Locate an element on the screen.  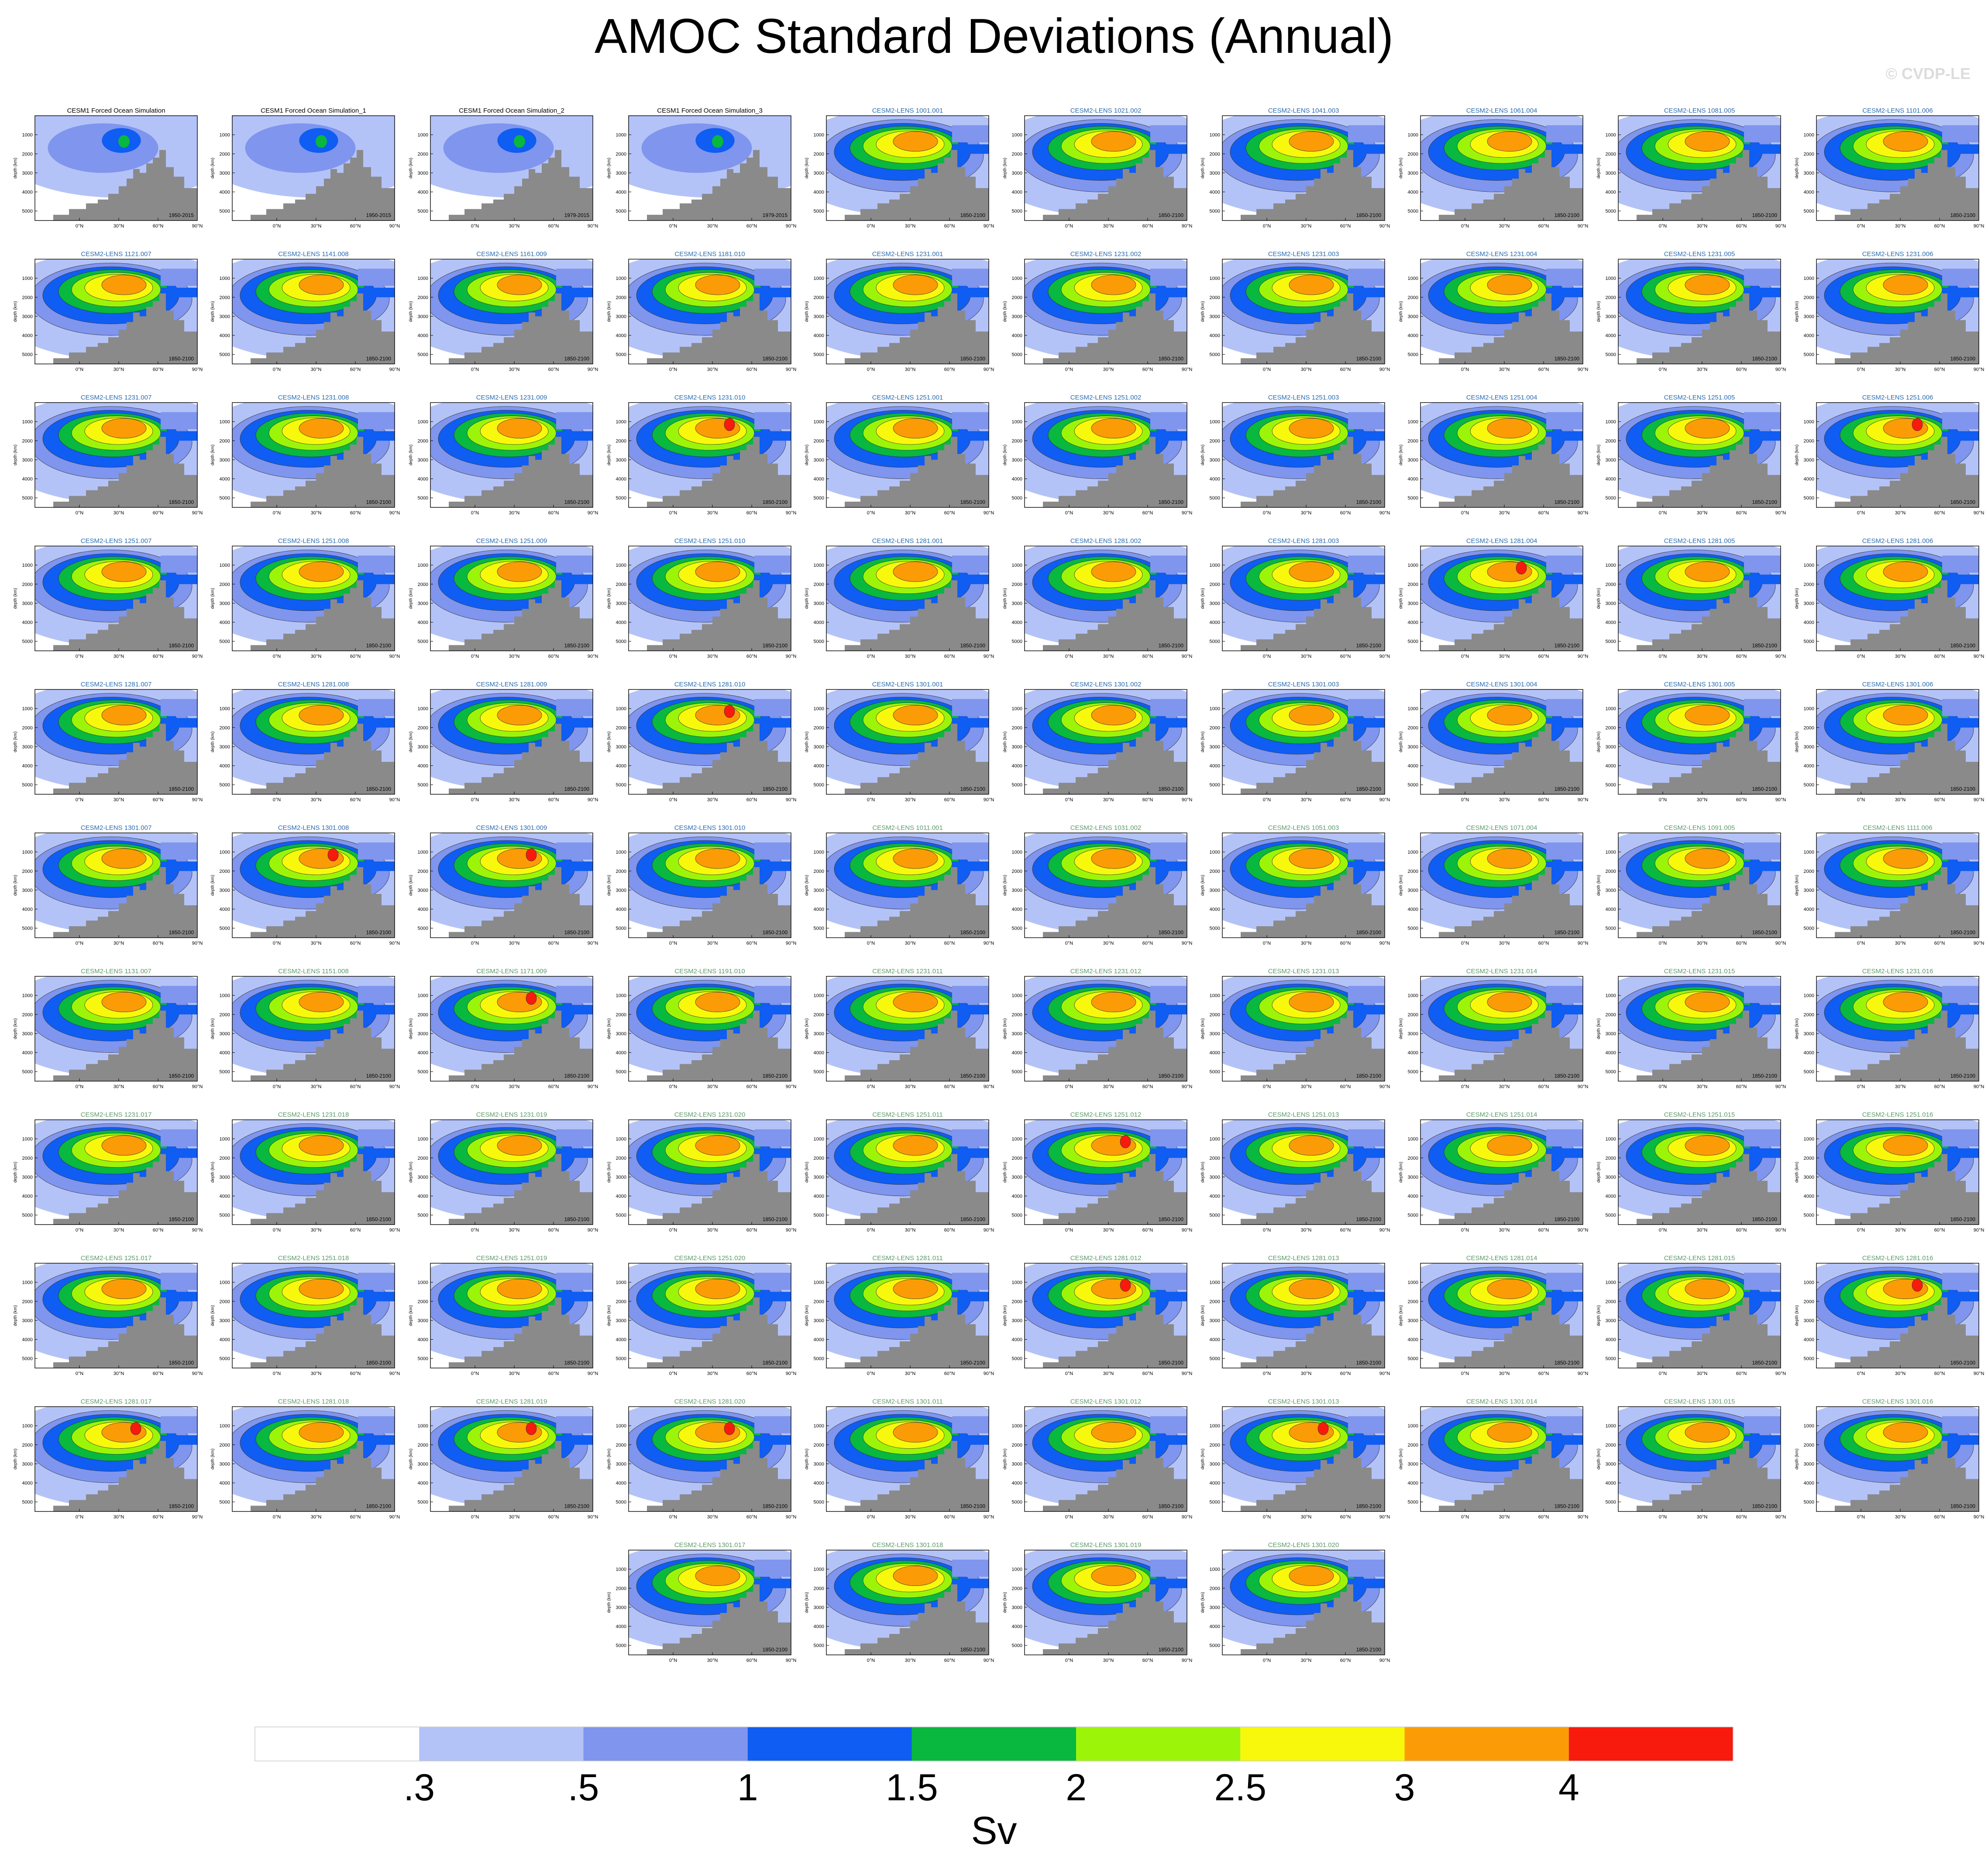
colorbar-tick-label: 1.5 is located at coordinates (912, 1788).